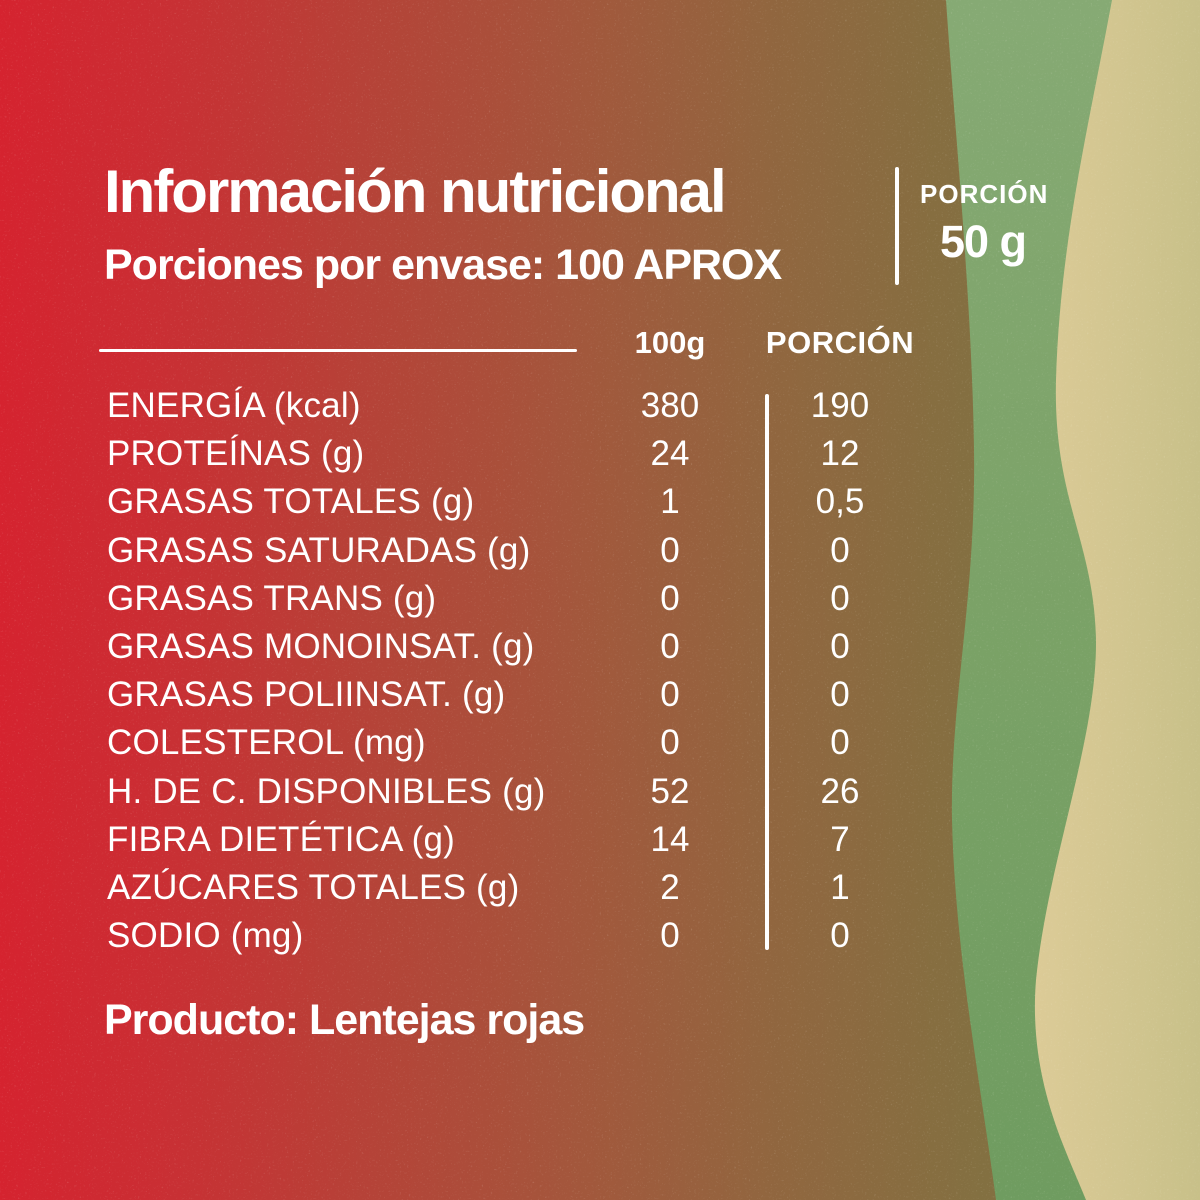  I want to click on portion-heading: PORCIÓN, so click(984, 194).